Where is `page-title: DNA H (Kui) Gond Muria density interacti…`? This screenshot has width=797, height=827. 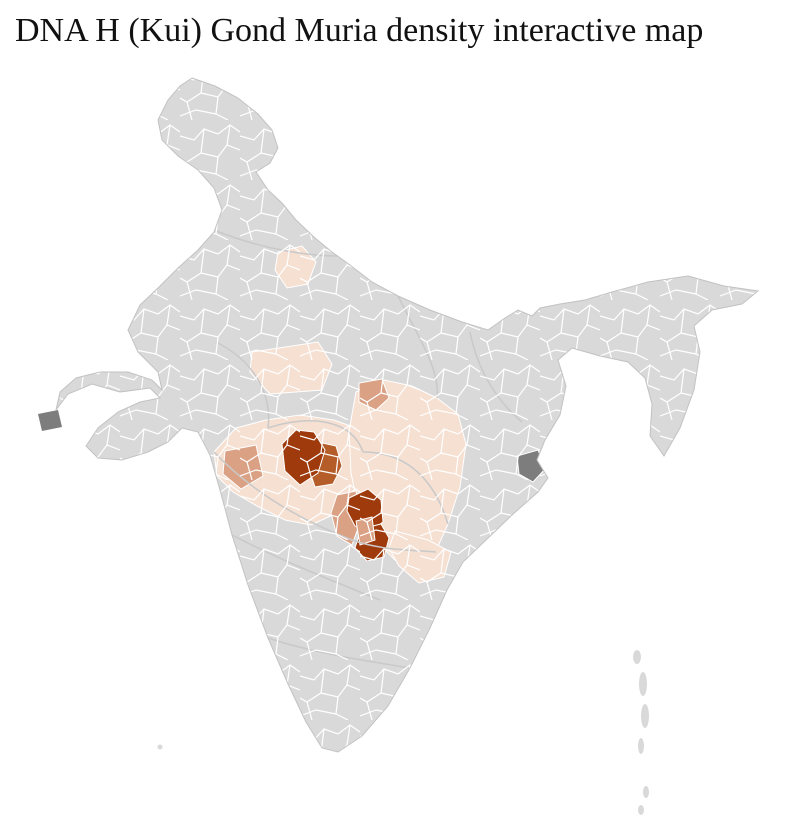
page-title: DNA H (Kui) Gond Muria density interacti… is located at coordinates (359, 30).